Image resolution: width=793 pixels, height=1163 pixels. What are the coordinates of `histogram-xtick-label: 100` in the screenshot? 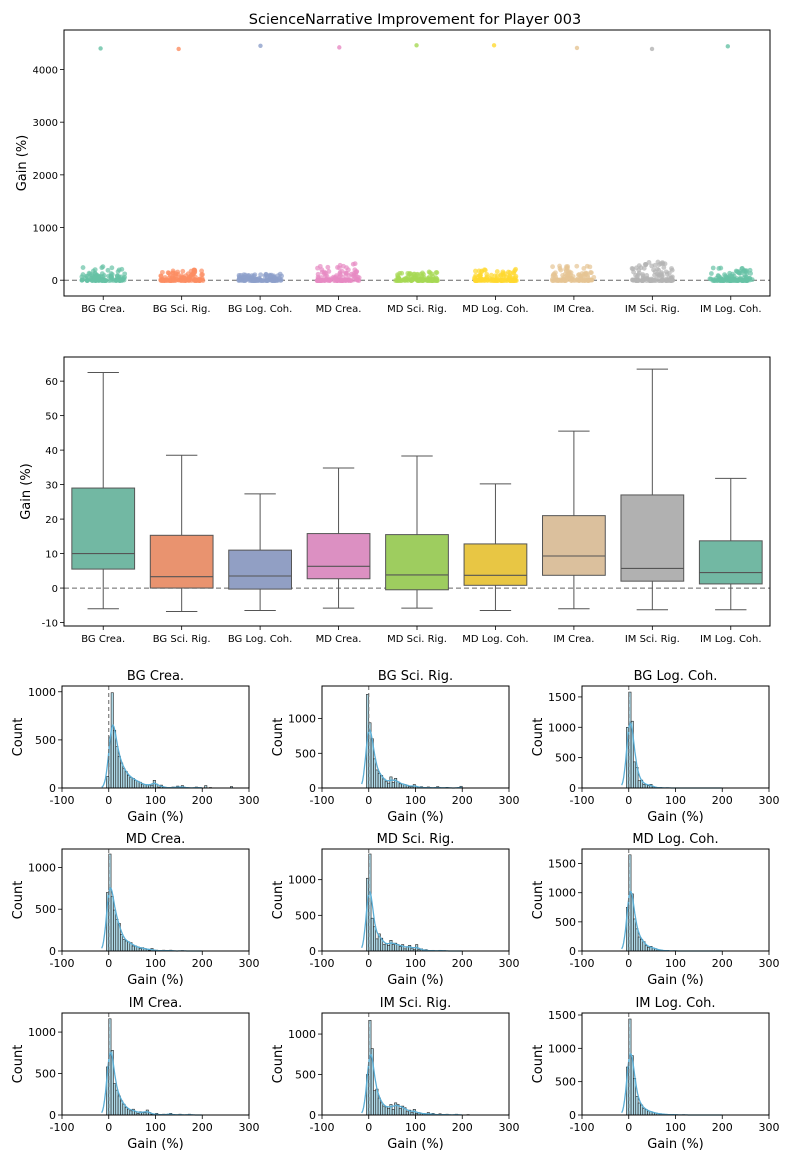 It's located at (415, 963).